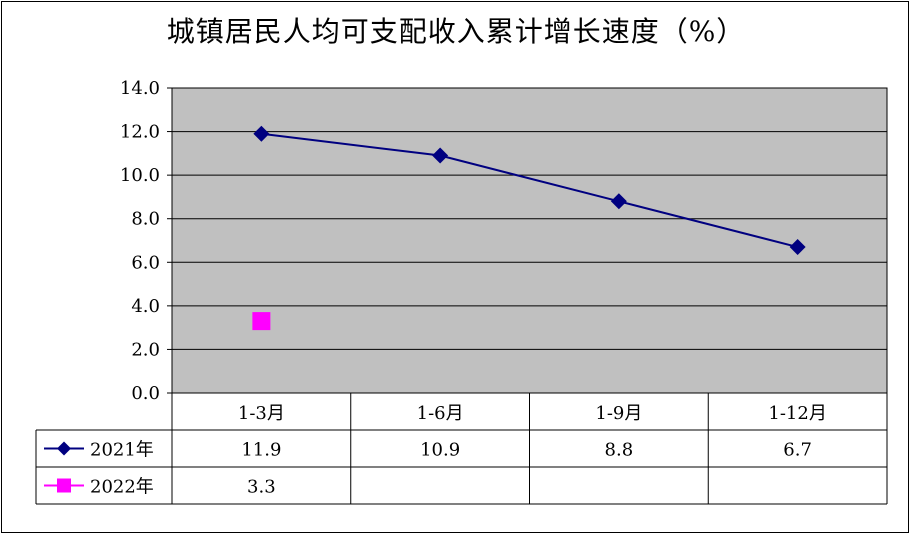 The height and width of the screenshot is (536, 912). I want to click on x-tick-label: 1-3月, so click(261, 413).